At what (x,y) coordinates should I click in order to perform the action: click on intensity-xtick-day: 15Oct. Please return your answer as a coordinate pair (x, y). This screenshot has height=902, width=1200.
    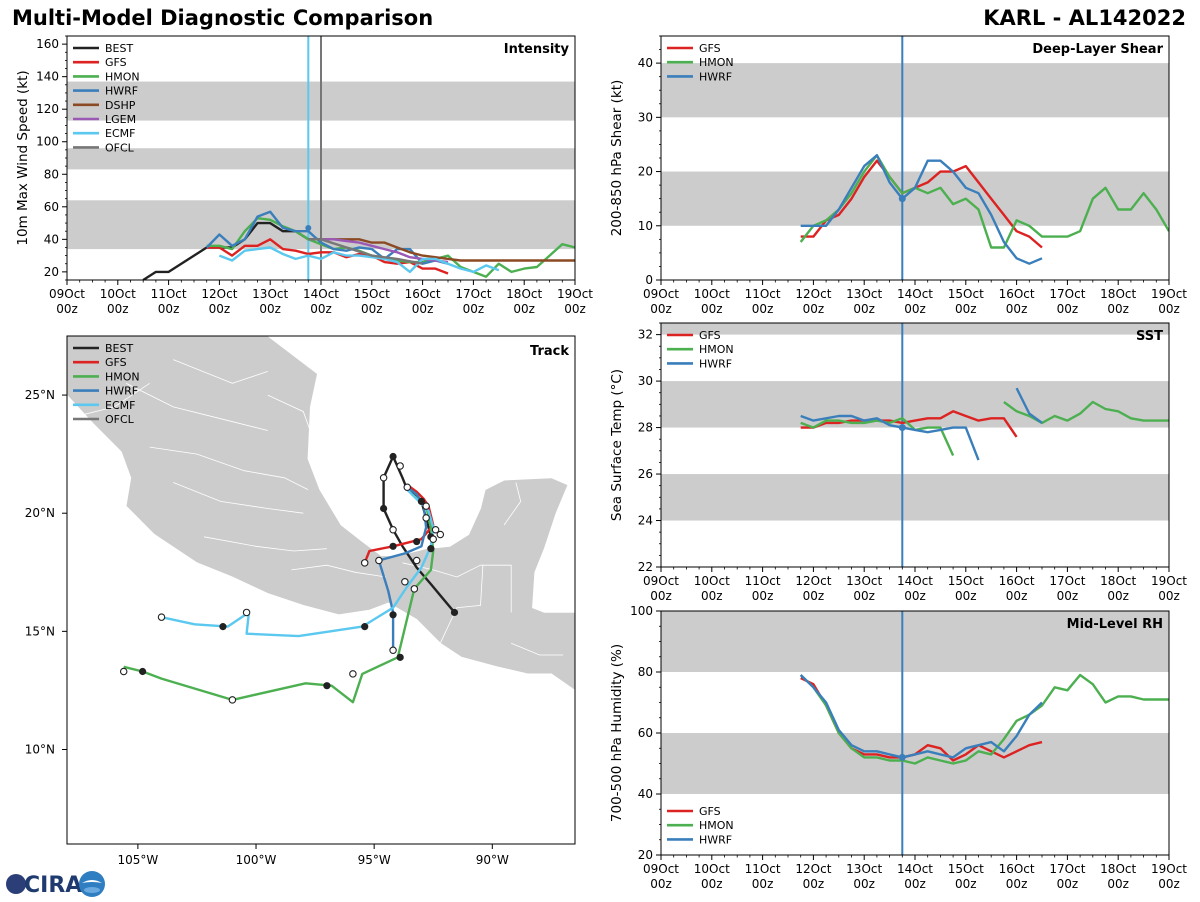
    Looking at the image, I should click on (372, 294).